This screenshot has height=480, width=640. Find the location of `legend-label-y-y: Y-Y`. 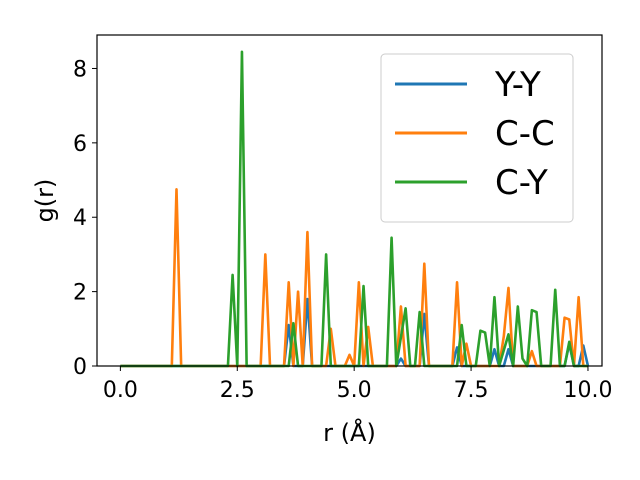

legend-label-y-y: Y-Y is located at coordinates (517, 85).